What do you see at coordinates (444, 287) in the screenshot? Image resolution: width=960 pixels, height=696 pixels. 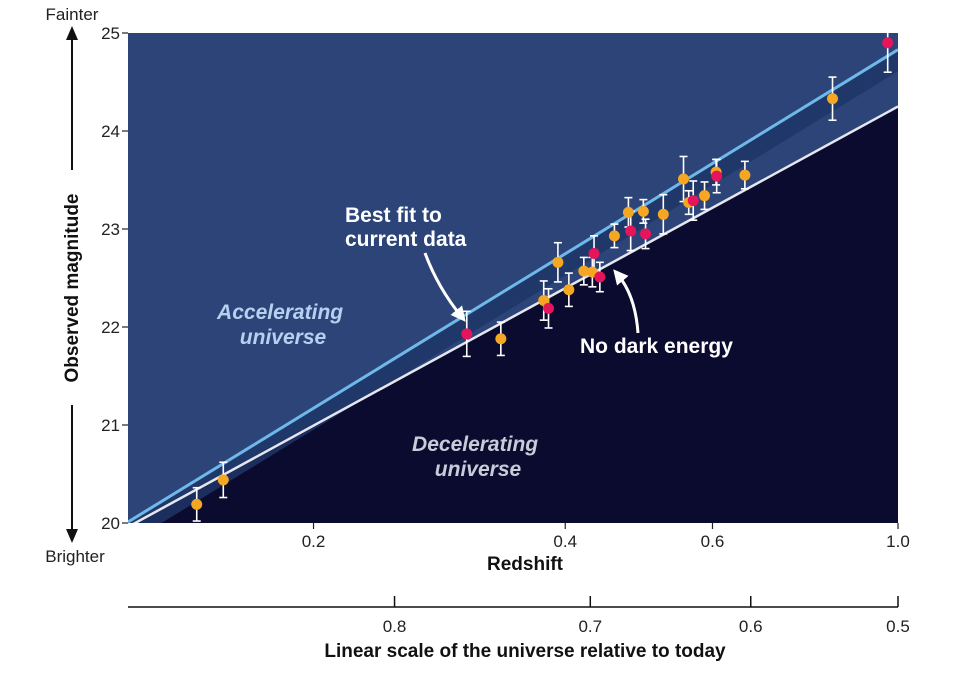 I see `best-fit-callout-arrow` at bounding box center [444, 287].